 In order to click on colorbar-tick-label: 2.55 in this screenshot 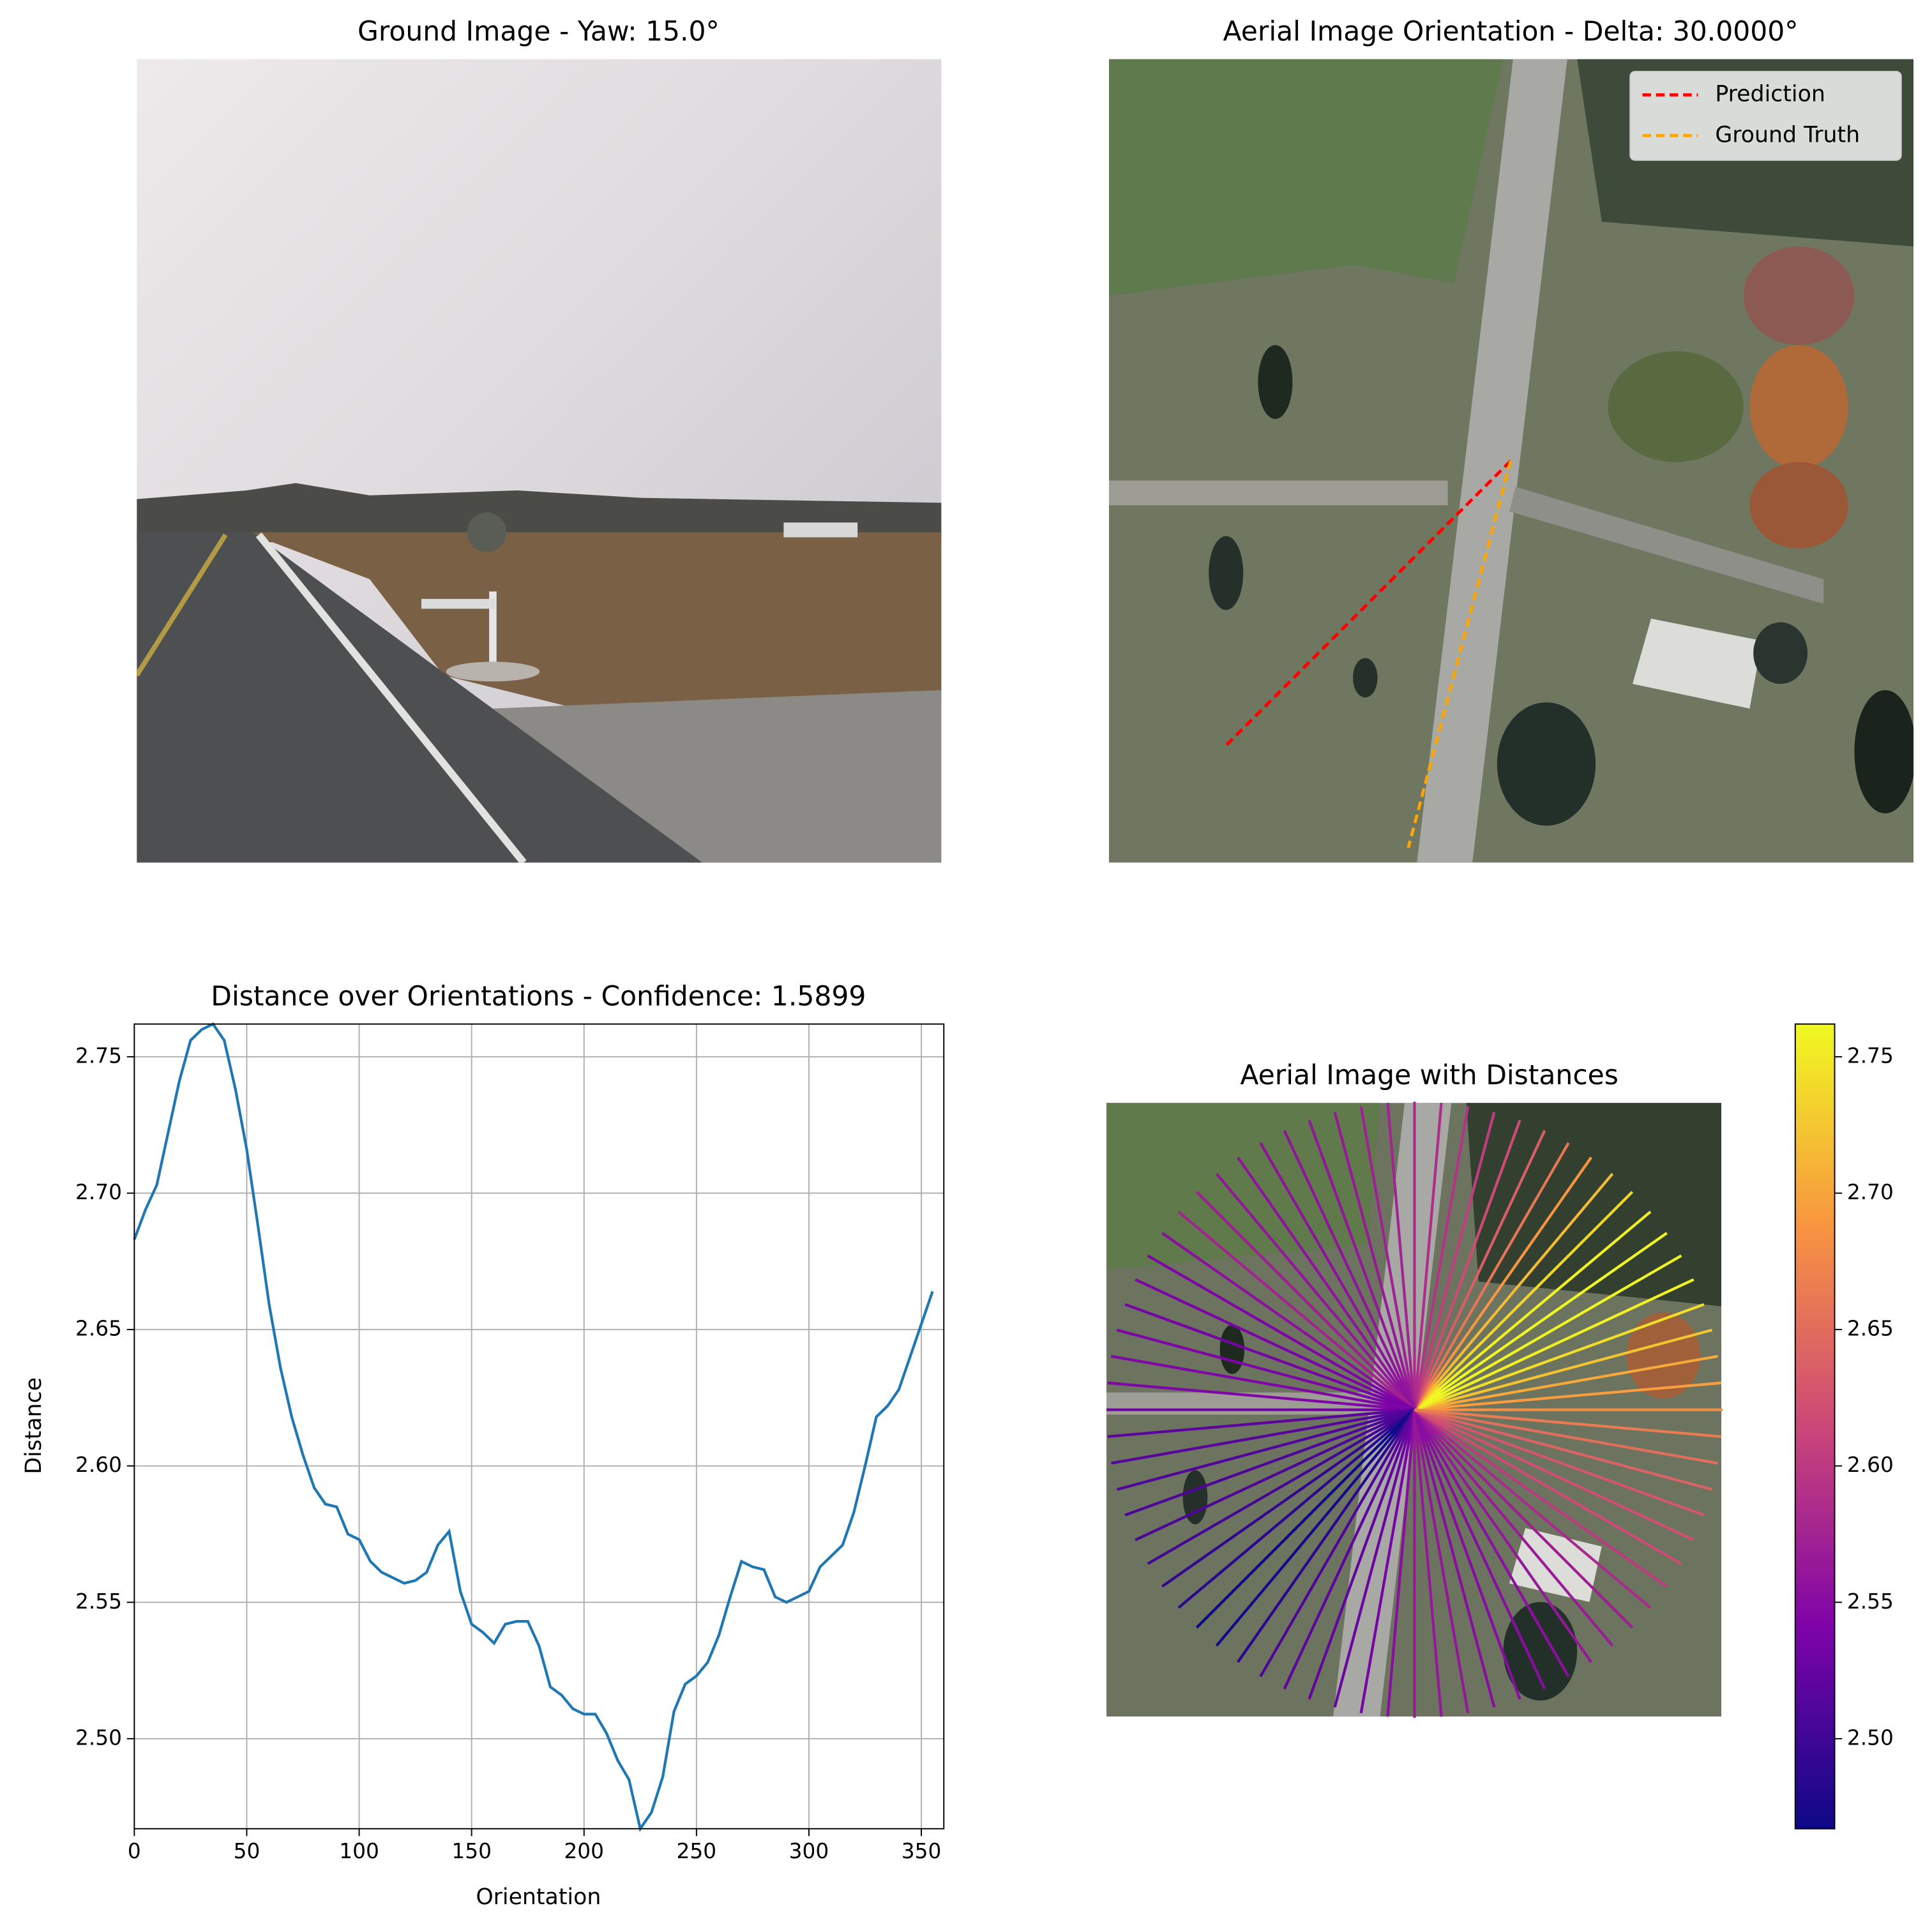, I will do `click(1870, 1601)`.